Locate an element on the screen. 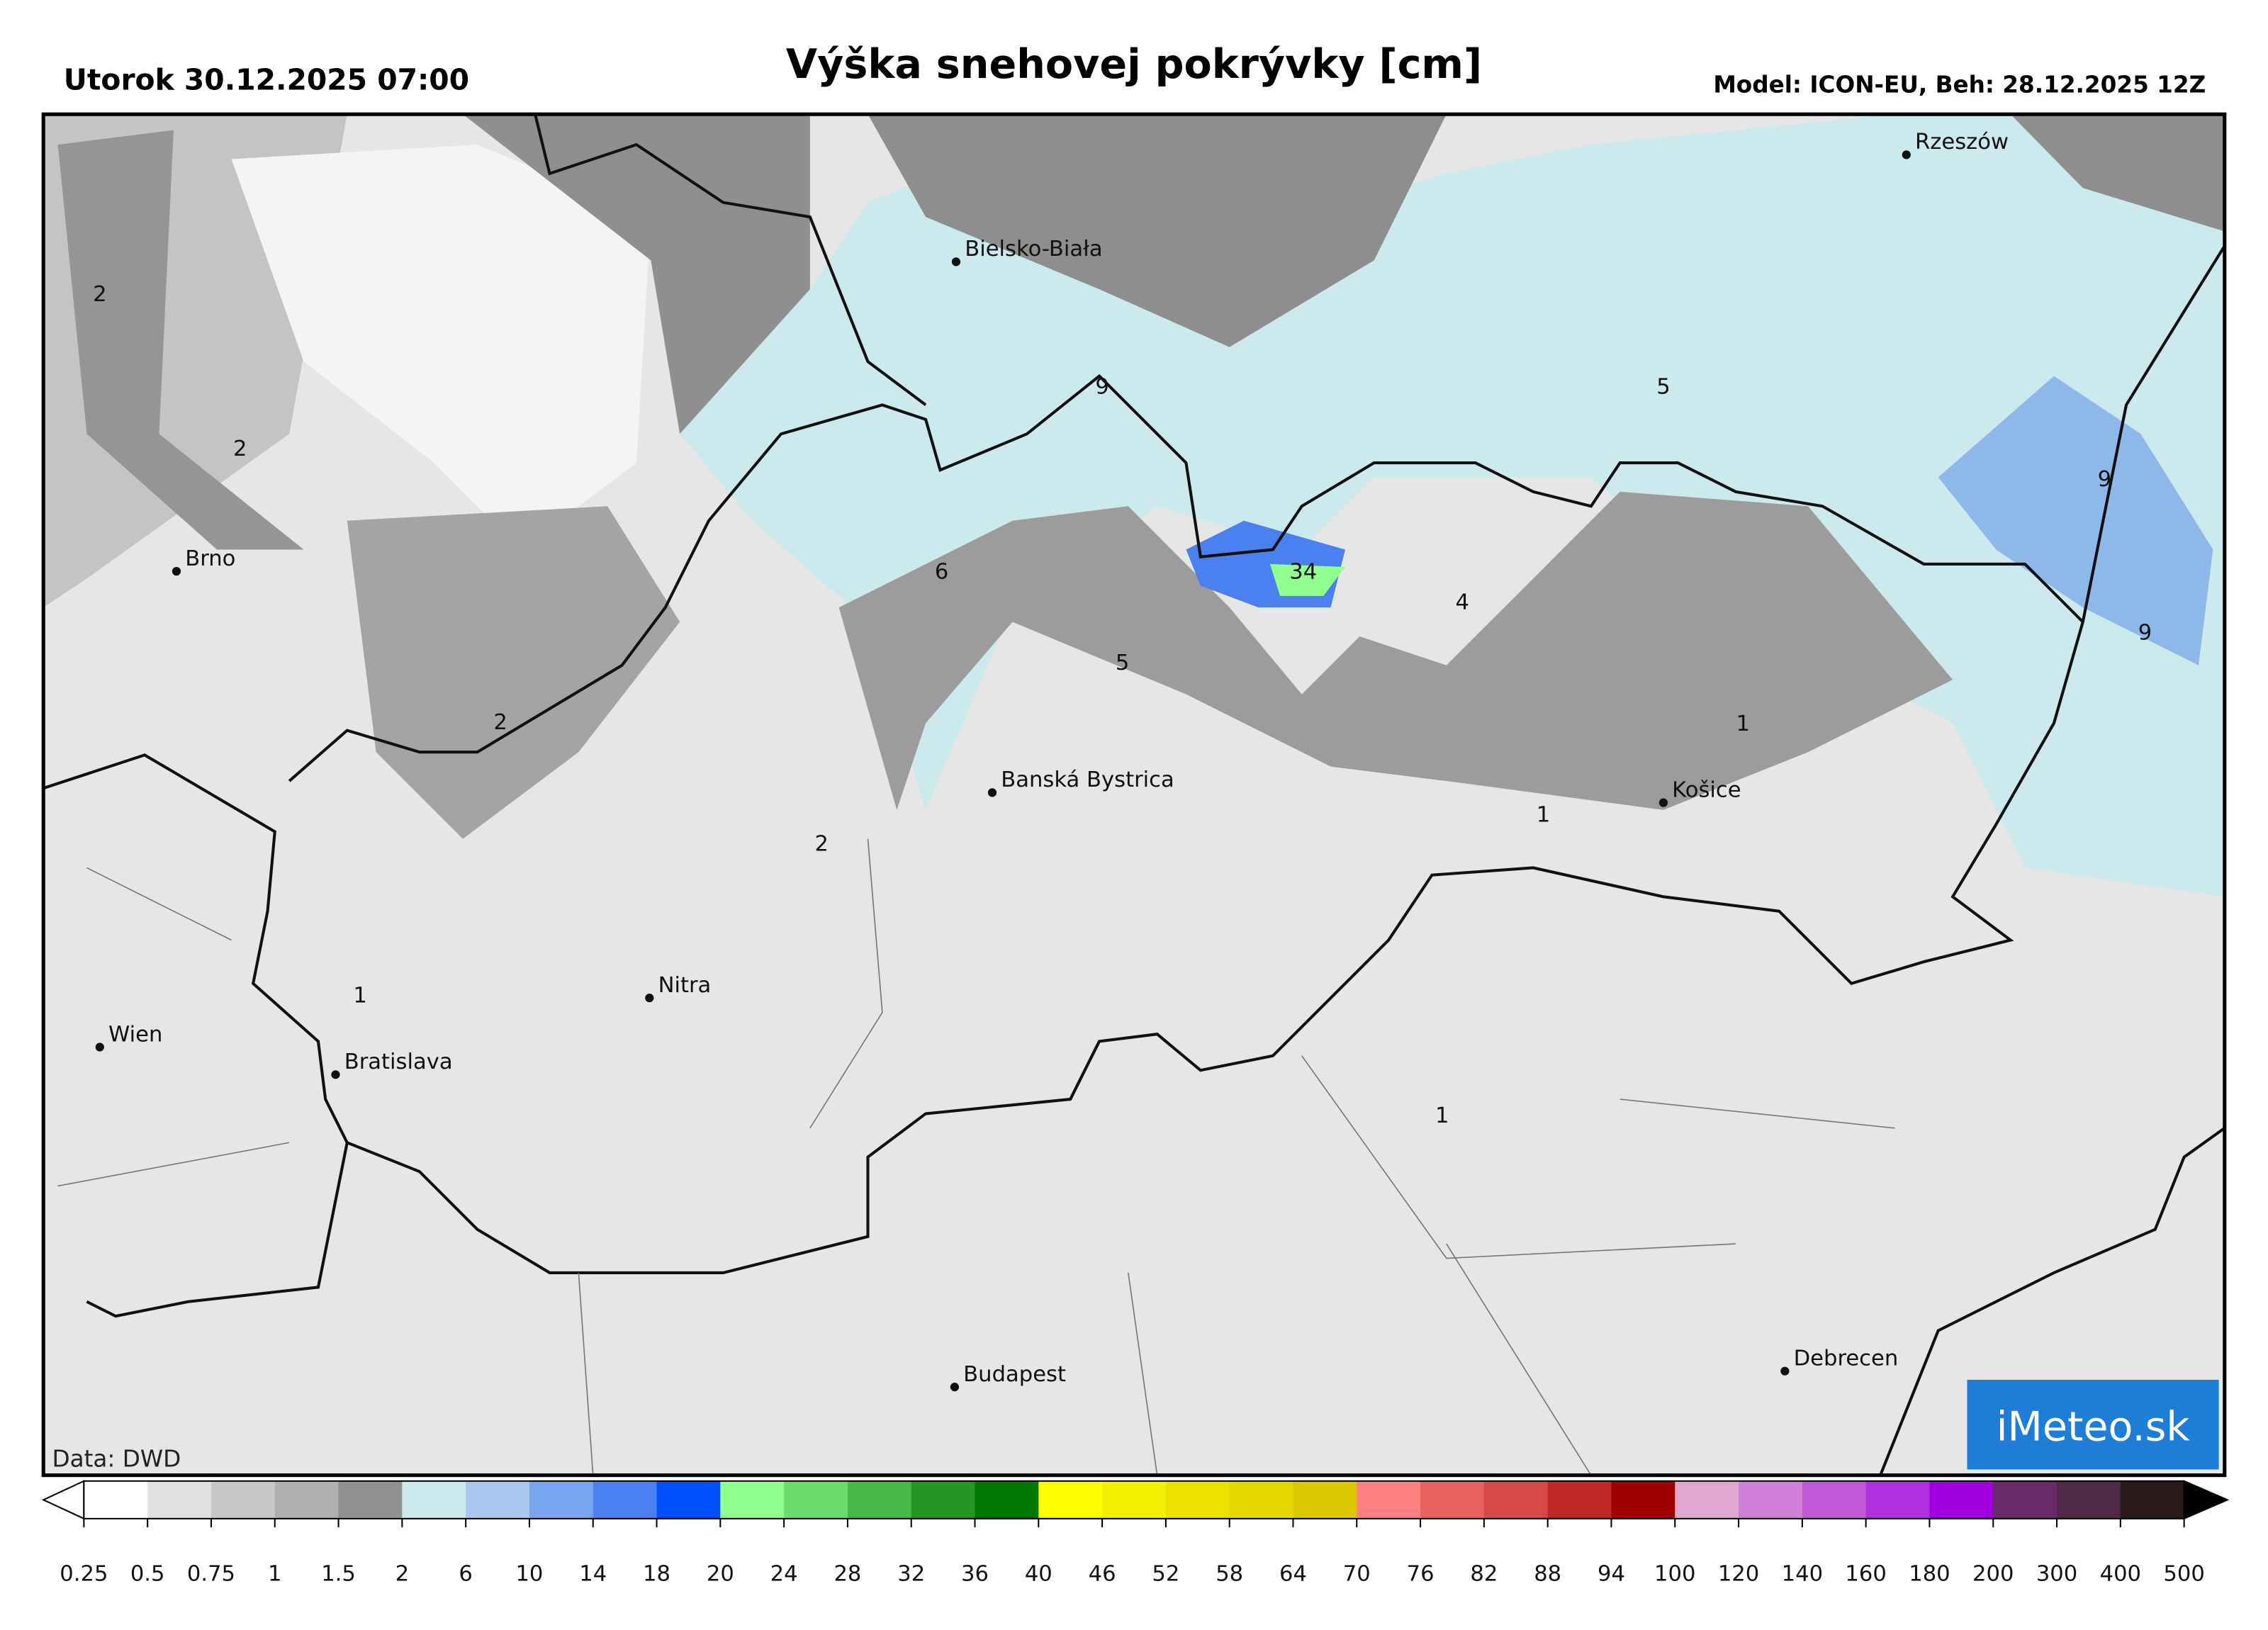  colorbar-tick-label: 36 is located at coordinates (975, 1575).